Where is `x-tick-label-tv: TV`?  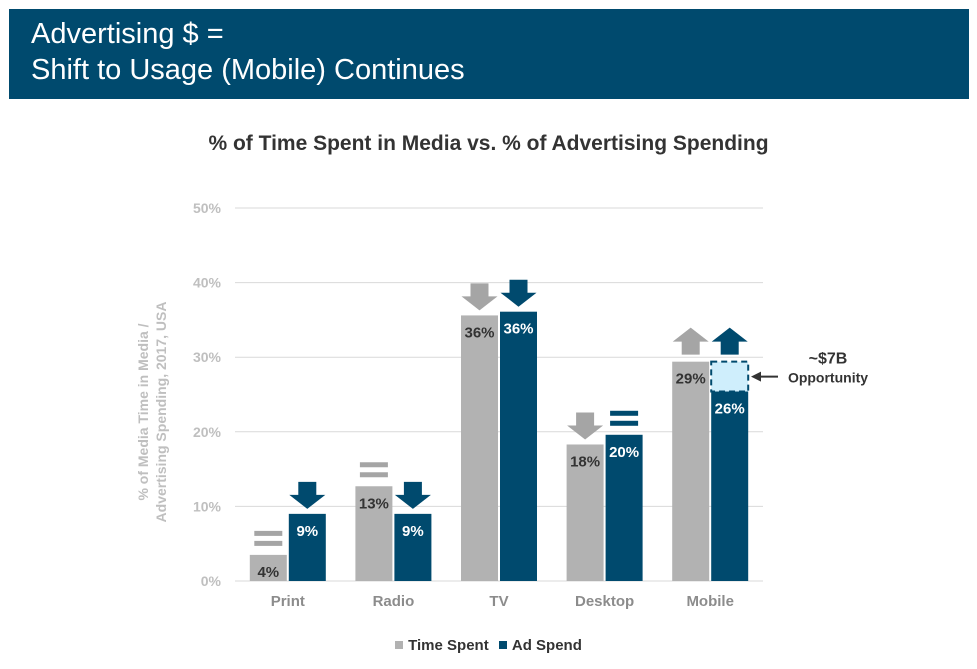
x-tick-label-tv: TV is located at coordinates (498, 601).